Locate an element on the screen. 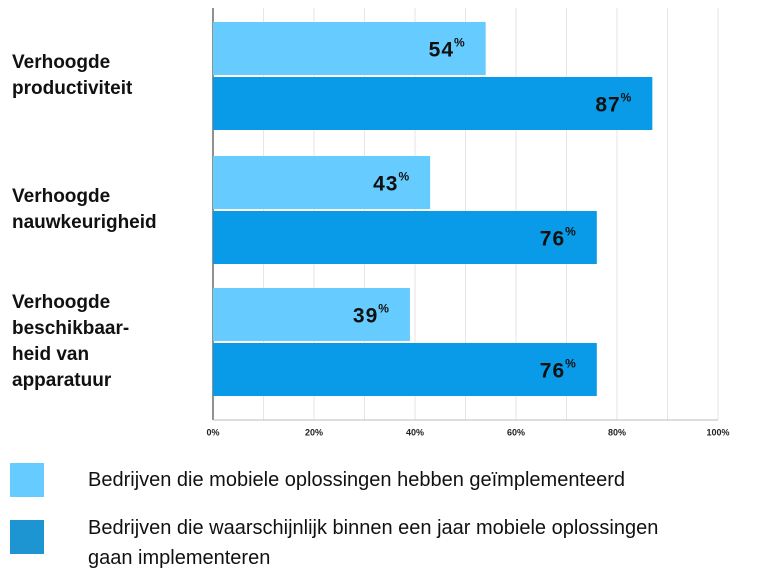  value-label: 39% is located at coordinates (371, 314).